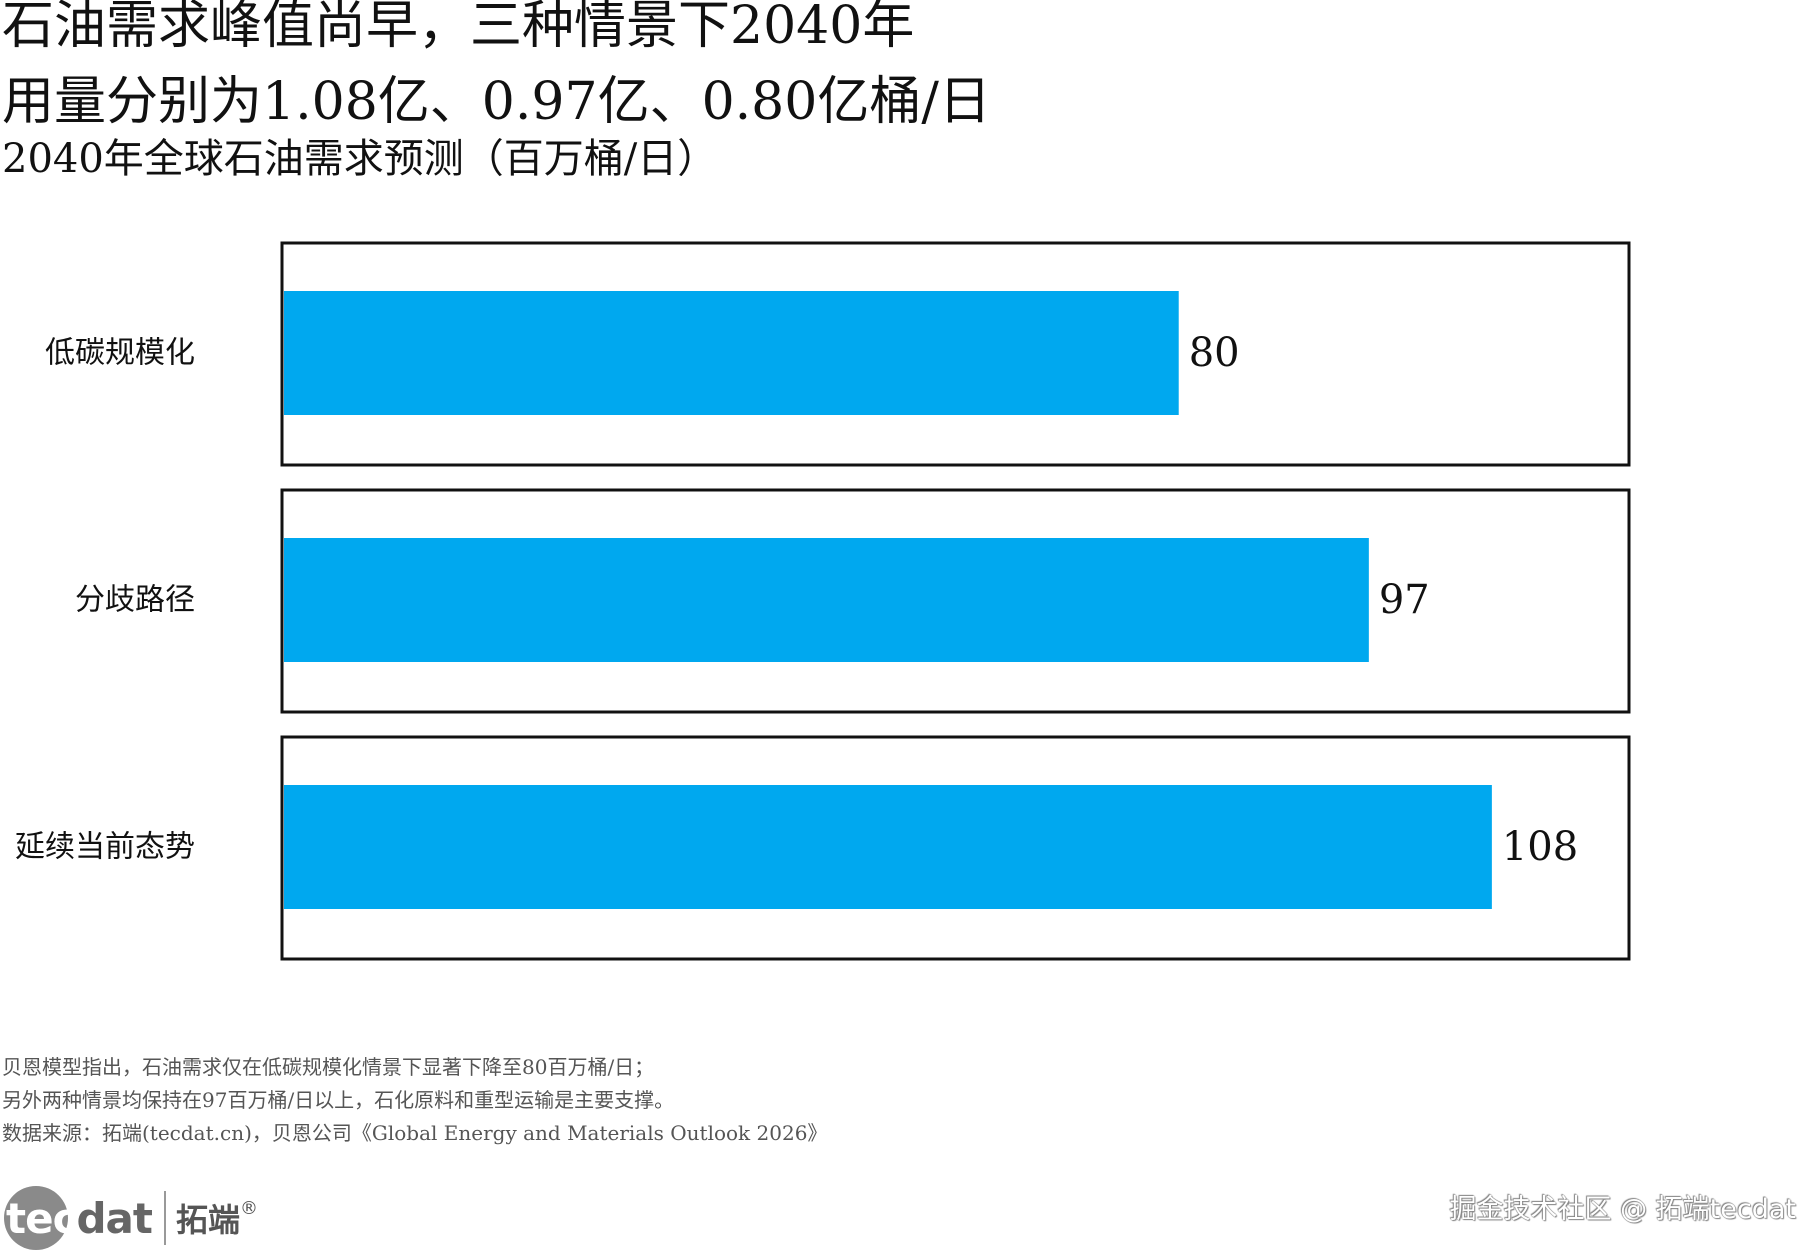  I want to click on logo-tec-text: tec, so click(41, 1218).